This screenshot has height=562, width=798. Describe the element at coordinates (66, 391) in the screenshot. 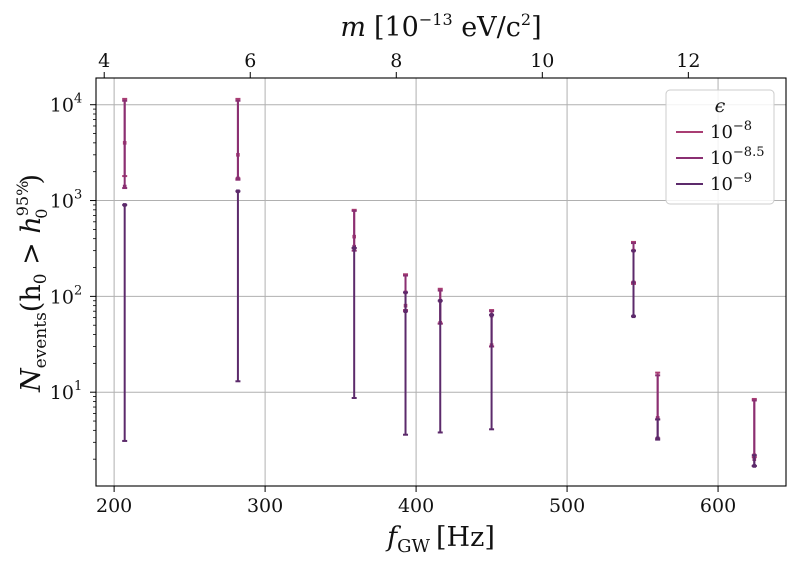

I see `y-tick-label: 10¹` at that location.